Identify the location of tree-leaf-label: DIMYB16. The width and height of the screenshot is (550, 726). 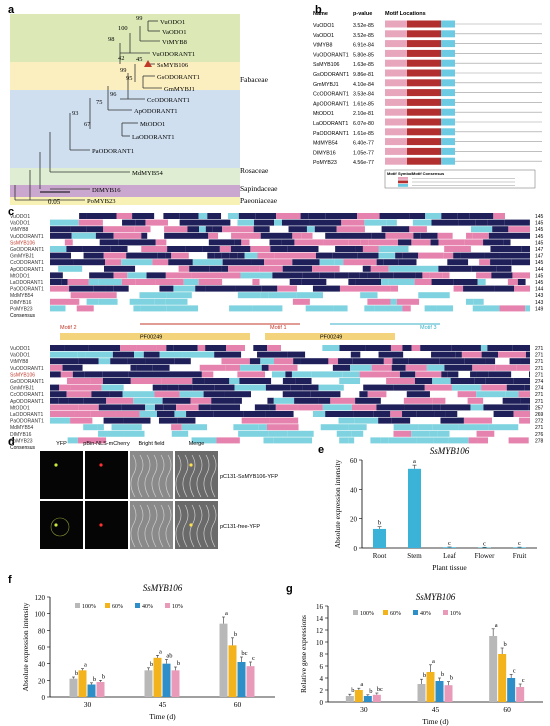
(106, 190).